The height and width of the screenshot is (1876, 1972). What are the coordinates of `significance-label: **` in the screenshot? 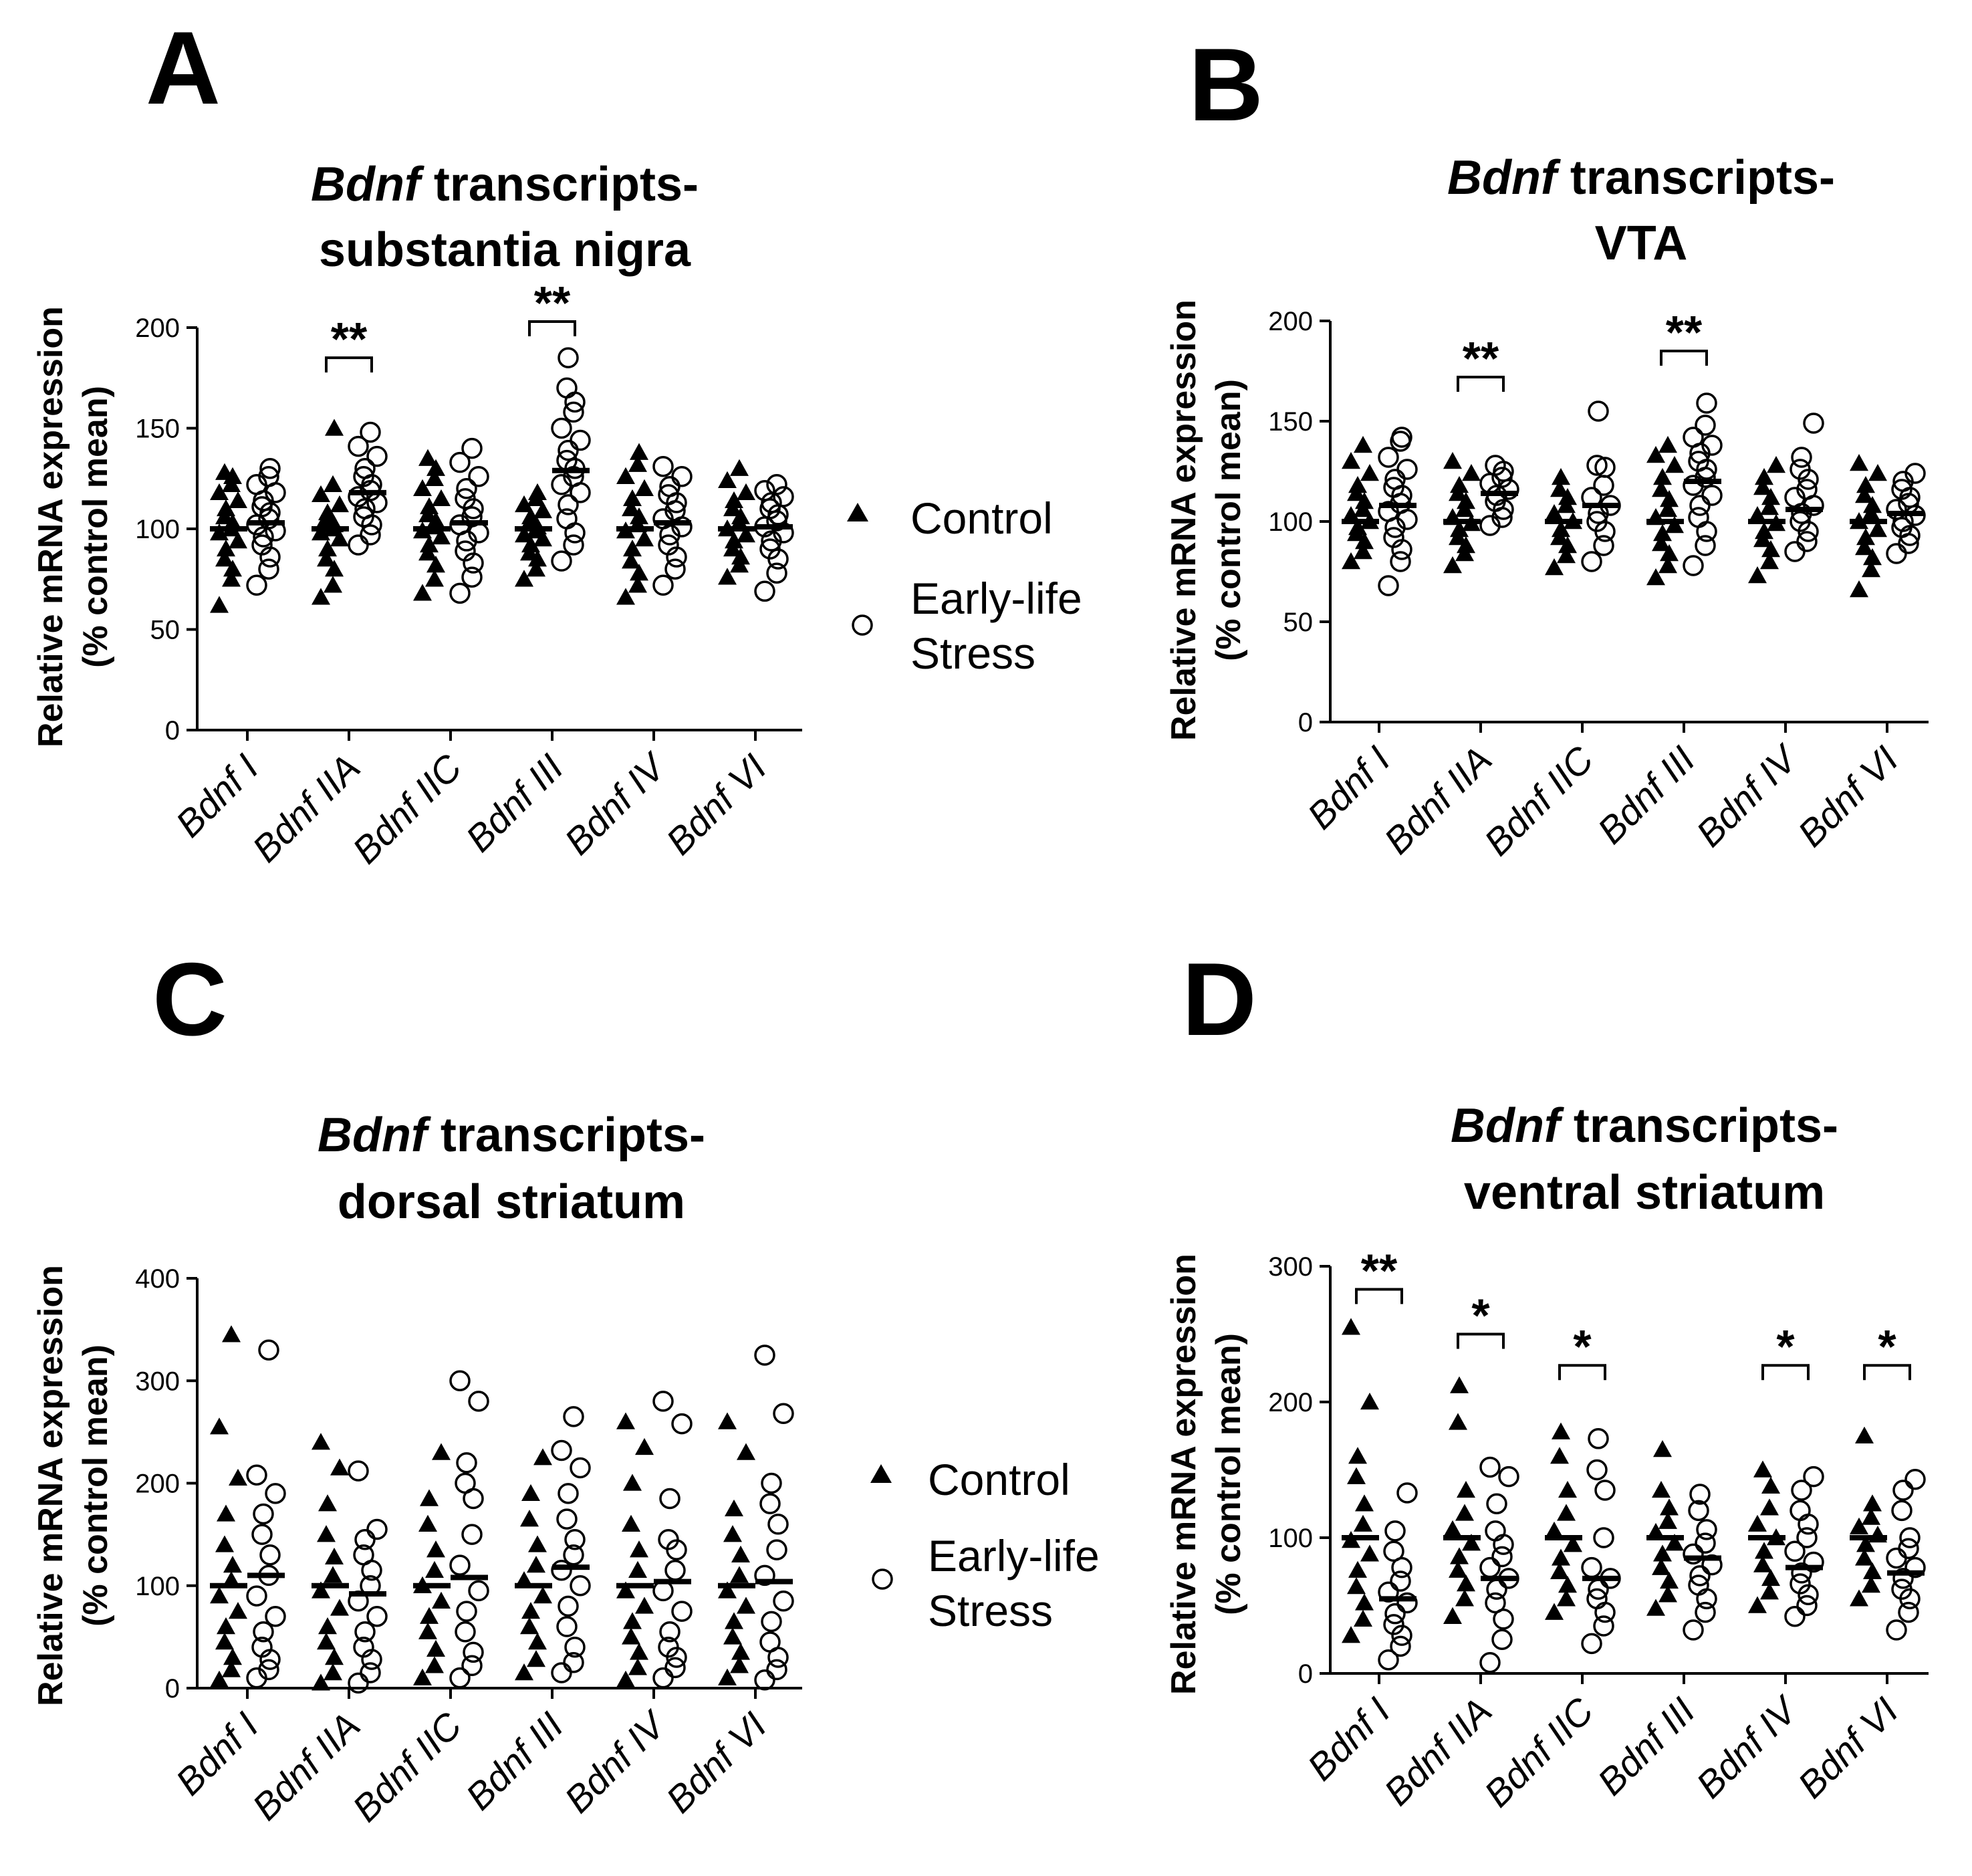 It's located at (1481, 358).